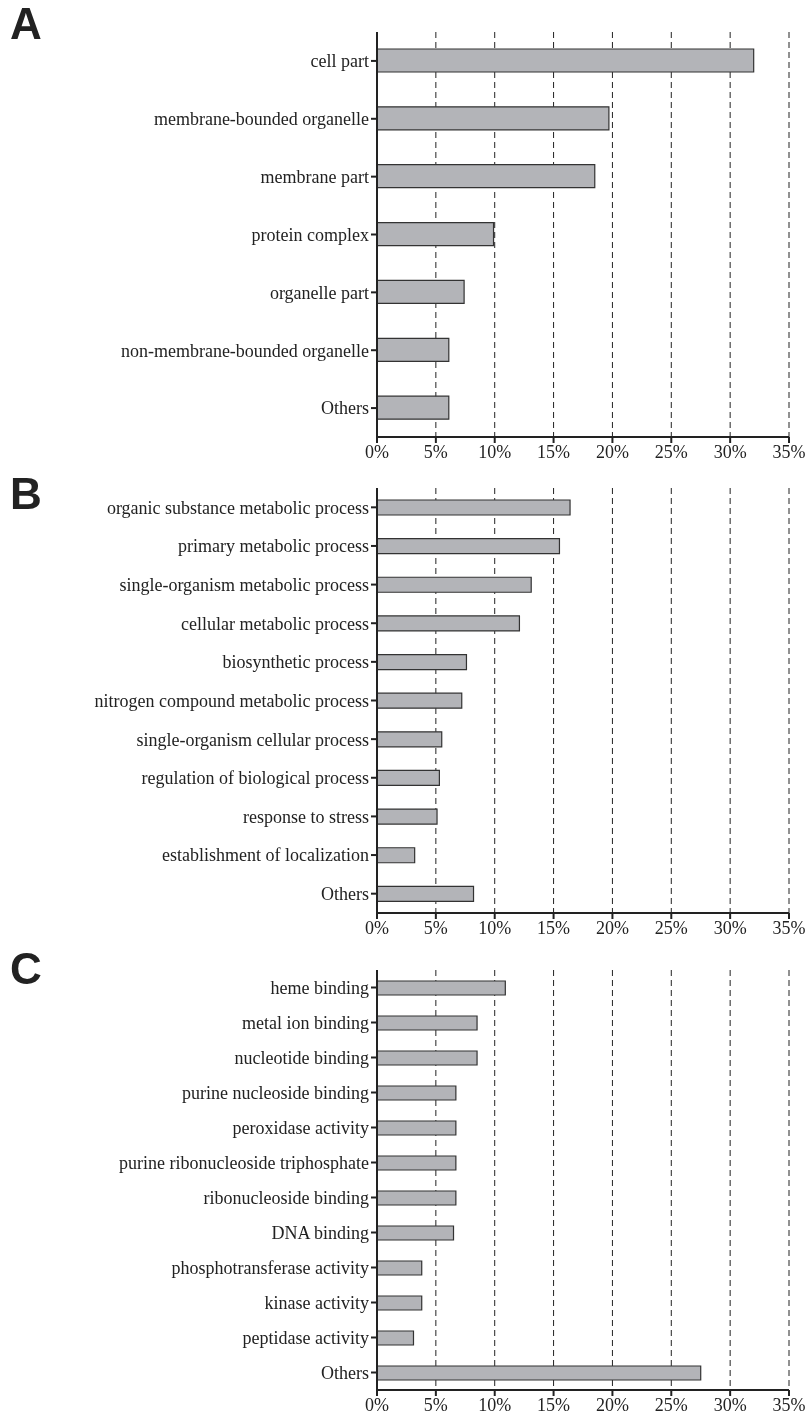 Image resolution: width=809 pixels, height=1422 pixels. I want to click on y-tick-label: phosphotransferase activity, so click(270, 1267).